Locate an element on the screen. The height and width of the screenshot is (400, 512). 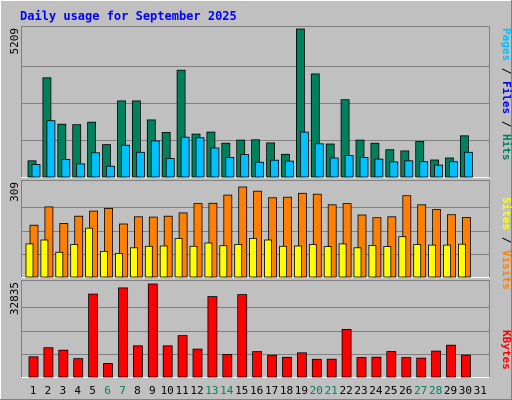
x-tick-label-day-17: 17 is located at coordinates (271, 390).